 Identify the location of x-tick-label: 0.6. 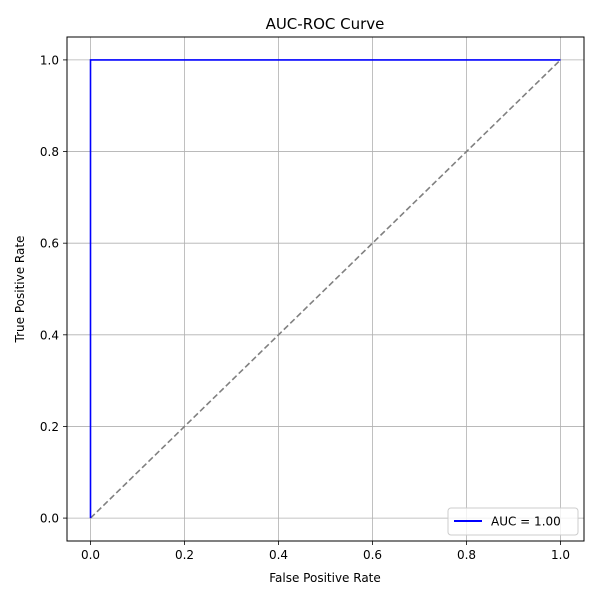
(372, 555).